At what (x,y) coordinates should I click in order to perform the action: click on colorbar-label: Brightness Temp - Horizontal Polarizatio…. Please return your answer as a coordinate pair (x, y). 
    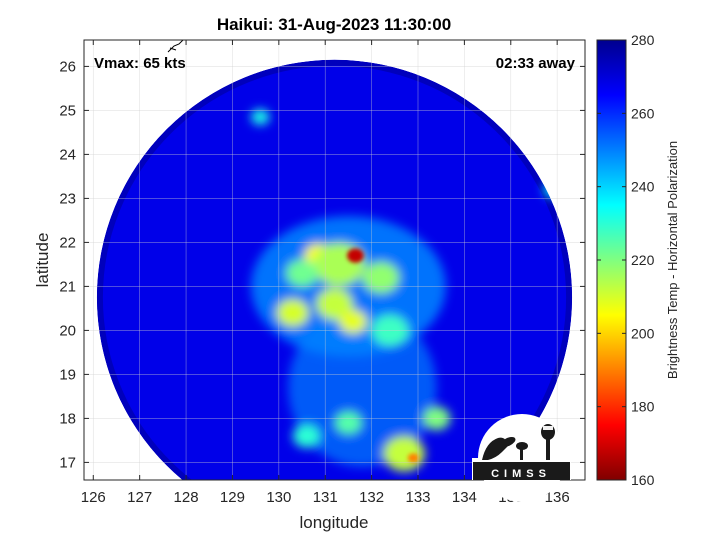
    Looking at the image, I should click on (672, 260).